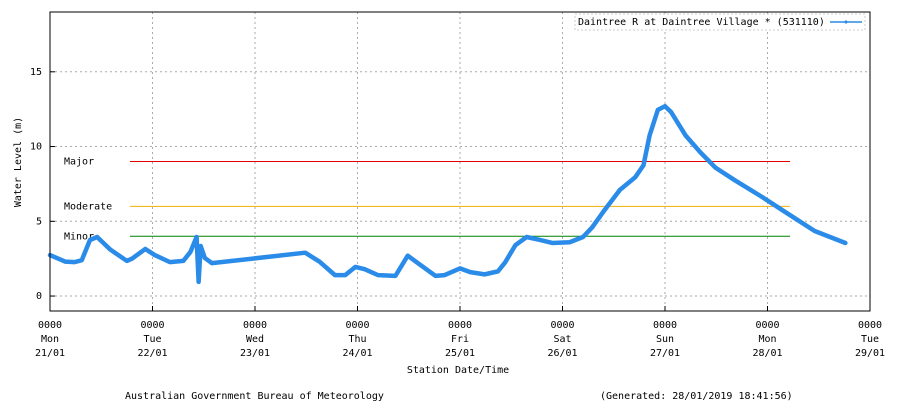  I want to click on x-tick-label: 28/01, so click(767, 353).